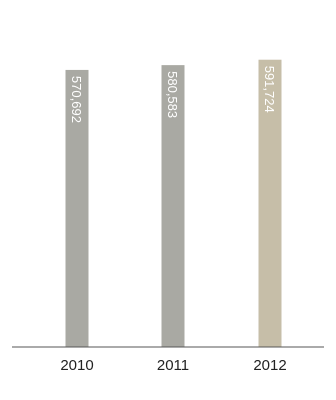  What do you see at coordinates (77, 208) in the screenshot?
I see `bar-2010` at bounding box center [77, 208].